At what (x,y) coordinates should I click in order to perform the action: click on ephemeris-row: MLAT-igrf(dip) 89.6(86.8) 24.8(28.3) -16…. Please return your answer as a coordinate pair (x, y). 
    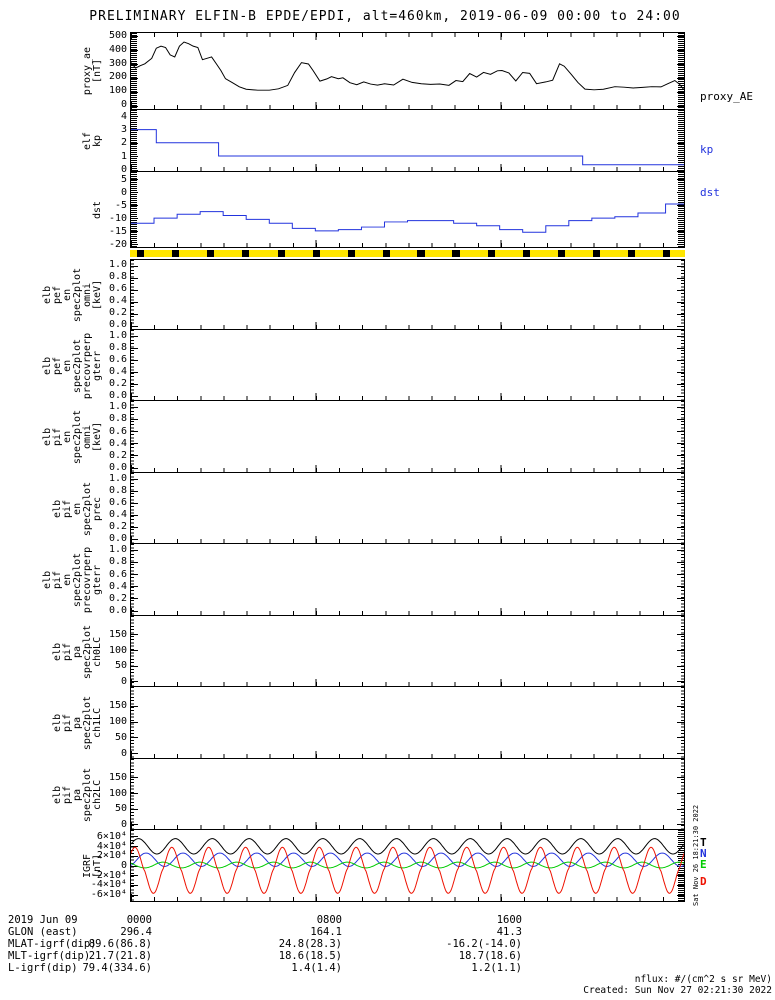
    Looking at the image, I should click on (387, 944).